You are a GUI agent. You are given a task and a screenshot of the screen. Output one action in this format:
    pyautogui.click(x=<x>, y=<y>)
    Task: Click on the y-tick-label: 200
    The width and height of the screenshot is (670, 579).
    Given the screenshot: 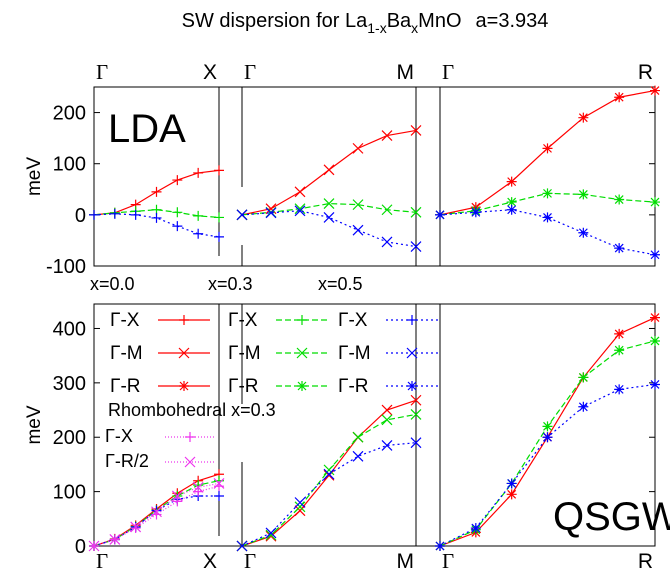 What is the action you would take?
    pyautogui.click(x=69, y=438)
    